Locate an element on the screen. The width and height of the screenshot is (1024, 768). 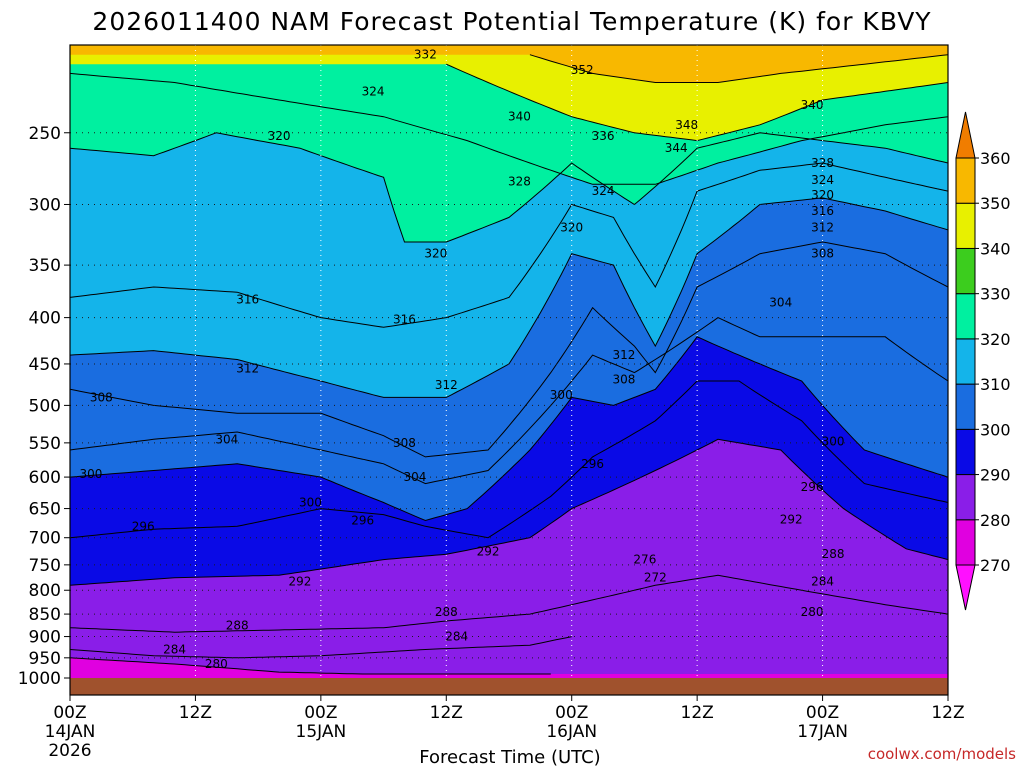
y-tick-label: 350 is located at coordinates (45, 266).